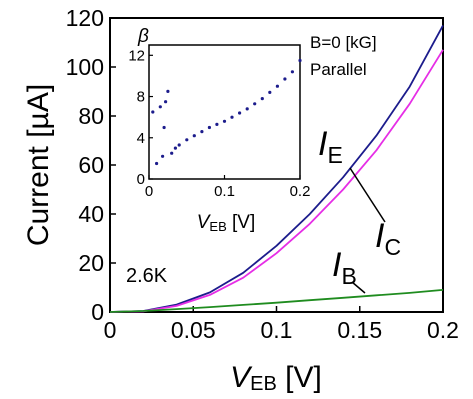 The width and height of the screenshot is (473, 399). Describe the element at coordinates (343, 42) in the screenshot. I see `annotation-field: B=0 [kG]` at that location.